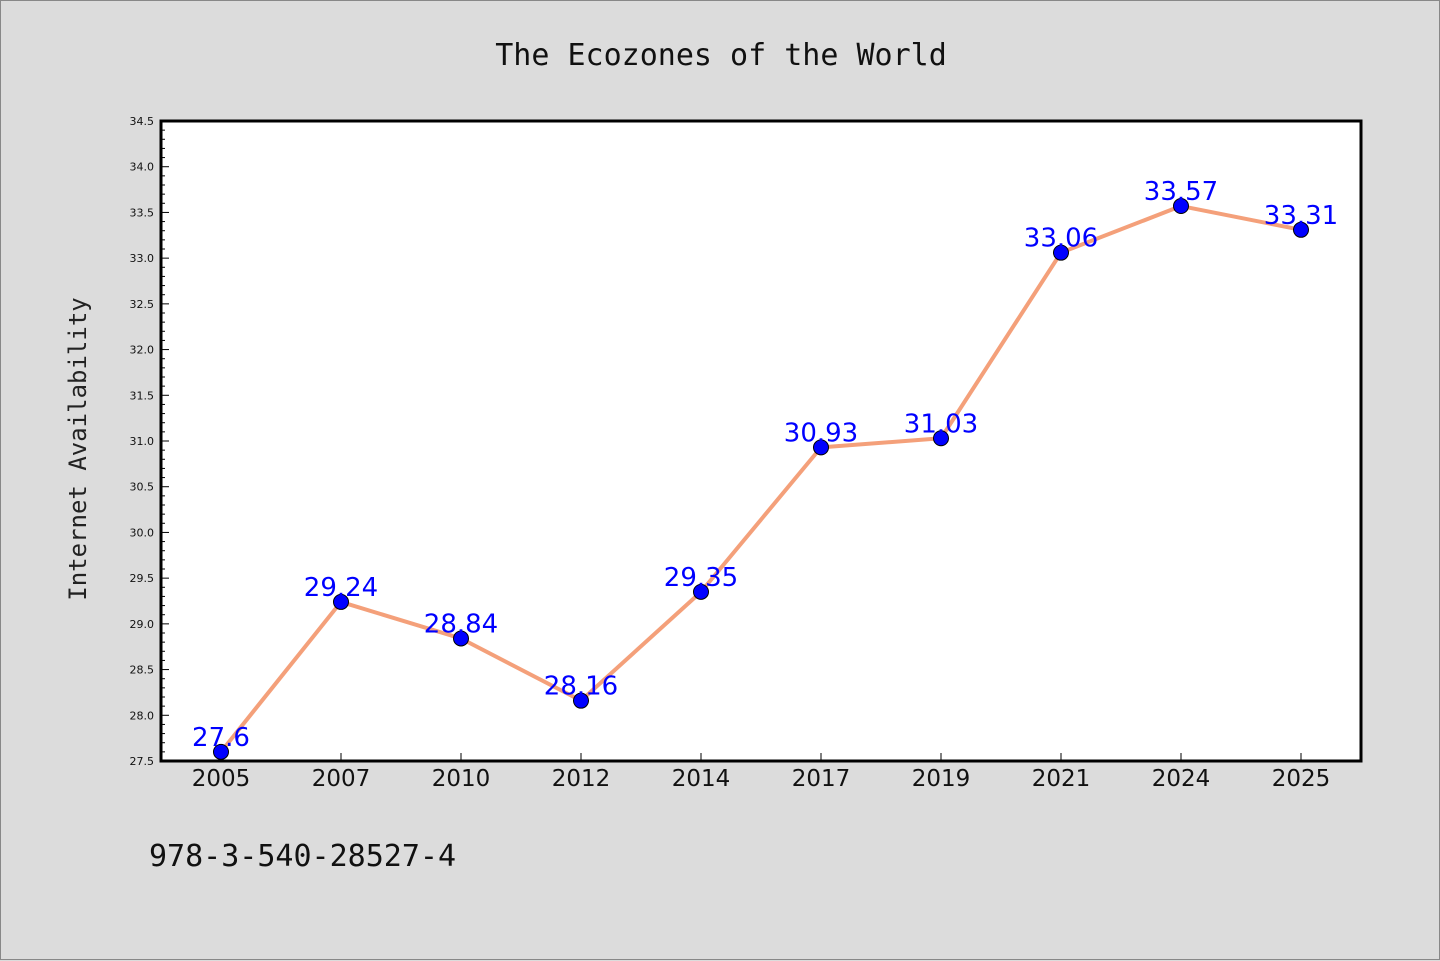  I want to click on y-tick-label: 31.5, so click(142, 395).